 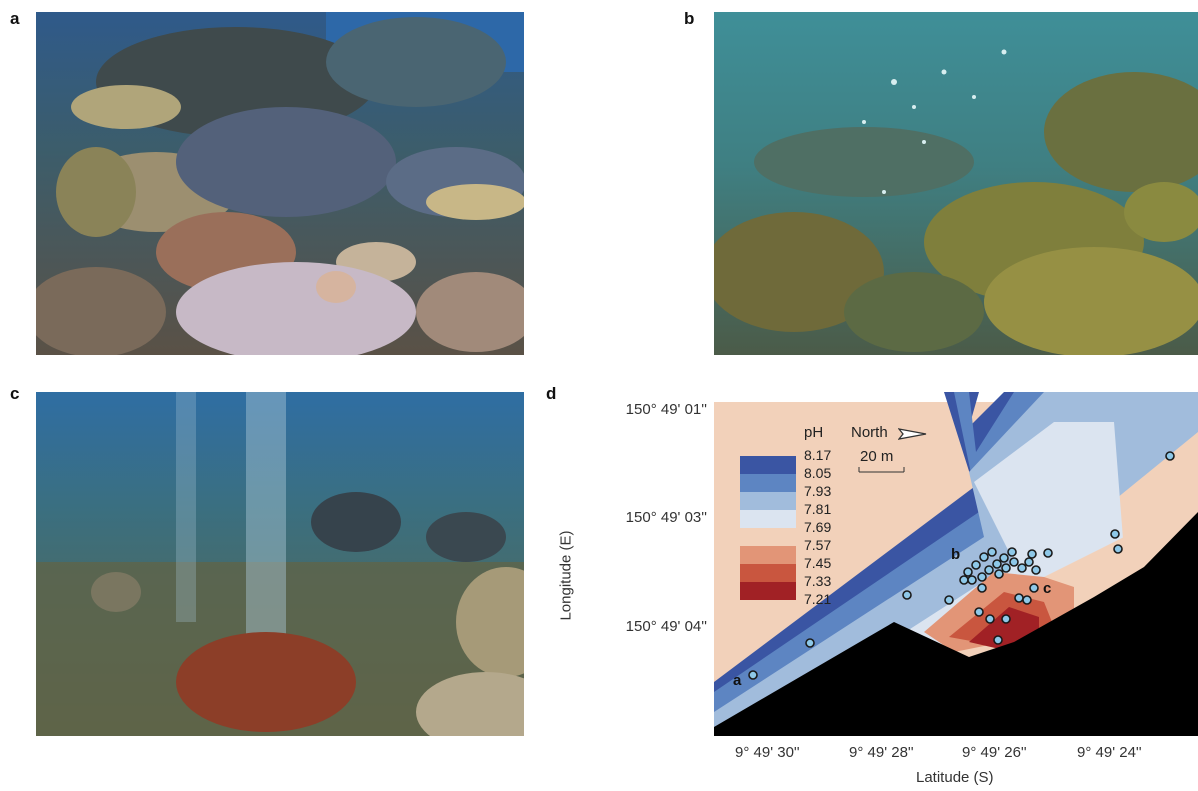 I want to click on site-label-b: b, so click(x=956, y=554).